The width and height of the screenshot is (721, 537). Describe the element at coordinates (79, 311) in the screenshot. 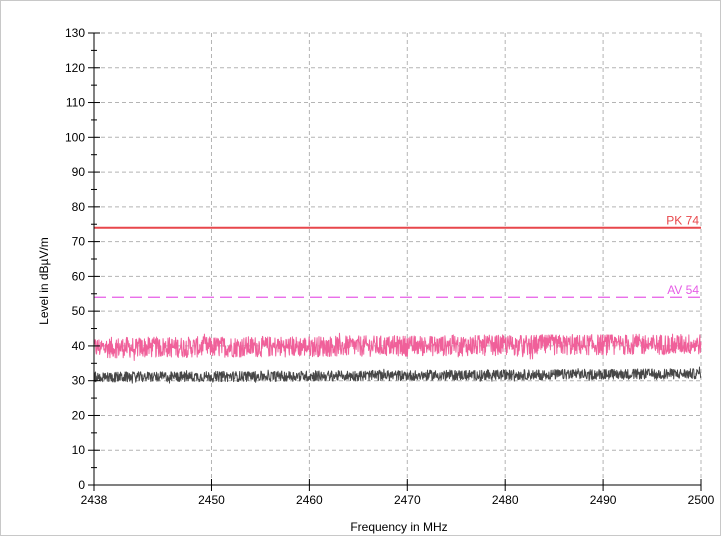

I see `y-tick-label: 50` at that location.